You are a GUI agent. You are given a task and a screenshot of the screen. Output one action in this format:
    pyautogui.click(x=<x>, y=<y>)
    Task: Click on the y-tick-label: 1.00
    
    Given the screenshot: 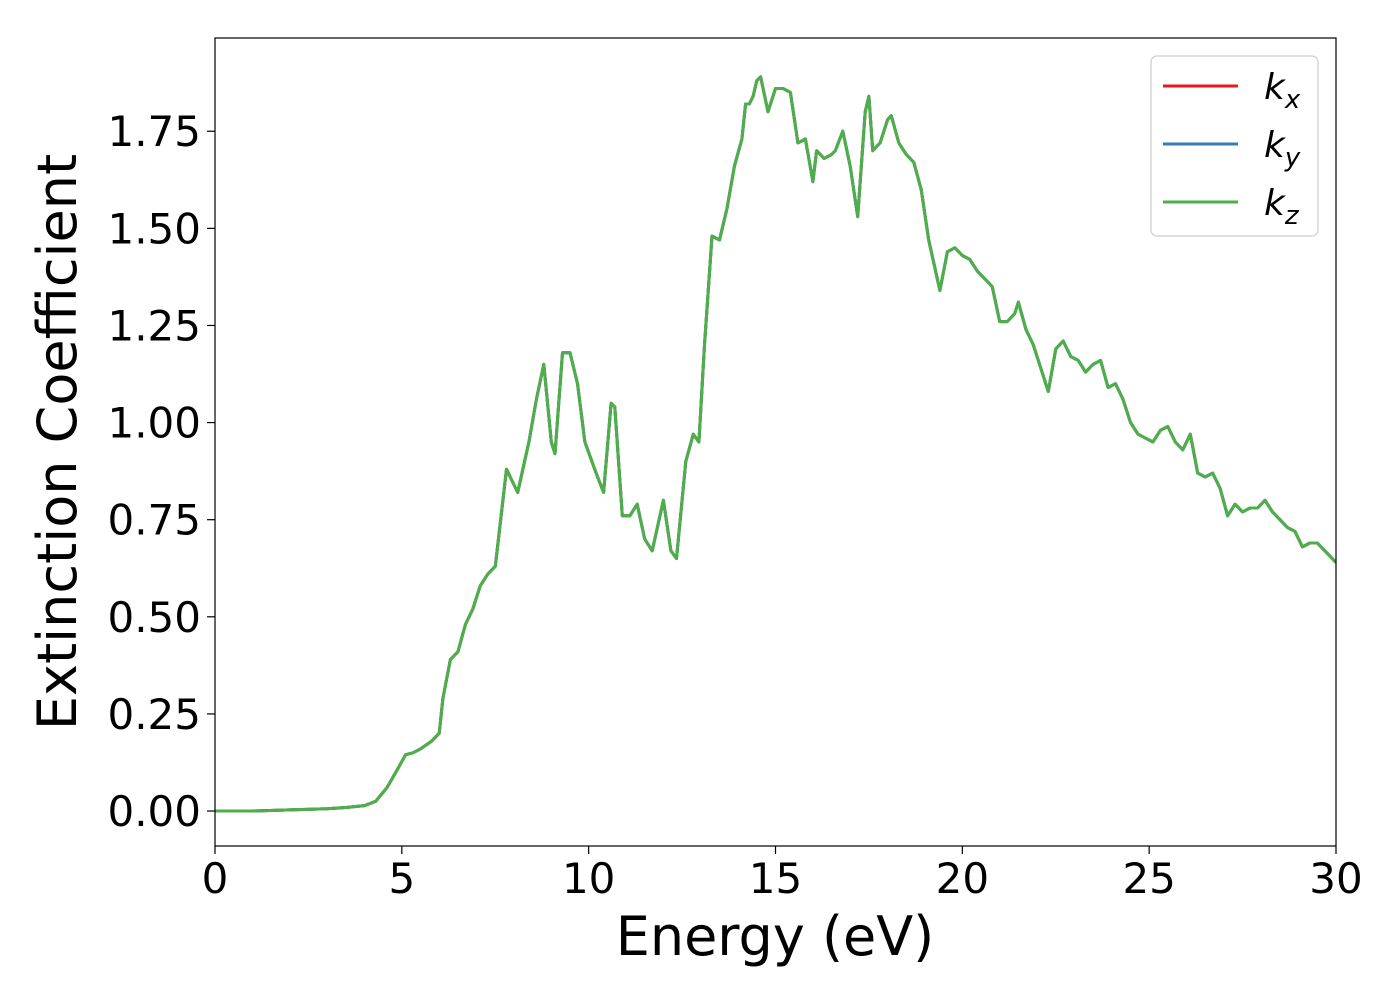 What is the action you would take?
    pyautogui.click(x=154, y=423)
    